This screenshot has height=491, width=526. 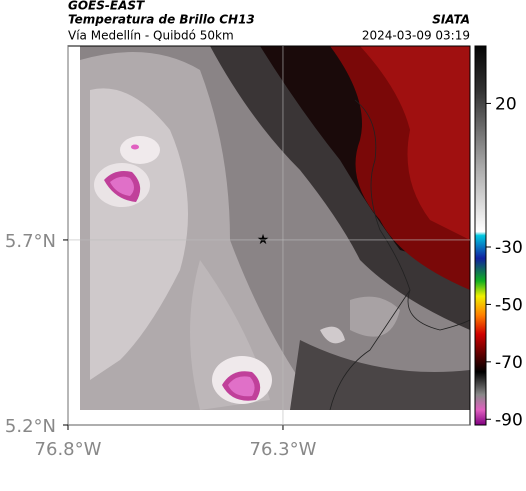 What do you see at coordinates (106, 6) in the screenshot?
I see `product: GOES-EAST` at bounding box center [106, 6].